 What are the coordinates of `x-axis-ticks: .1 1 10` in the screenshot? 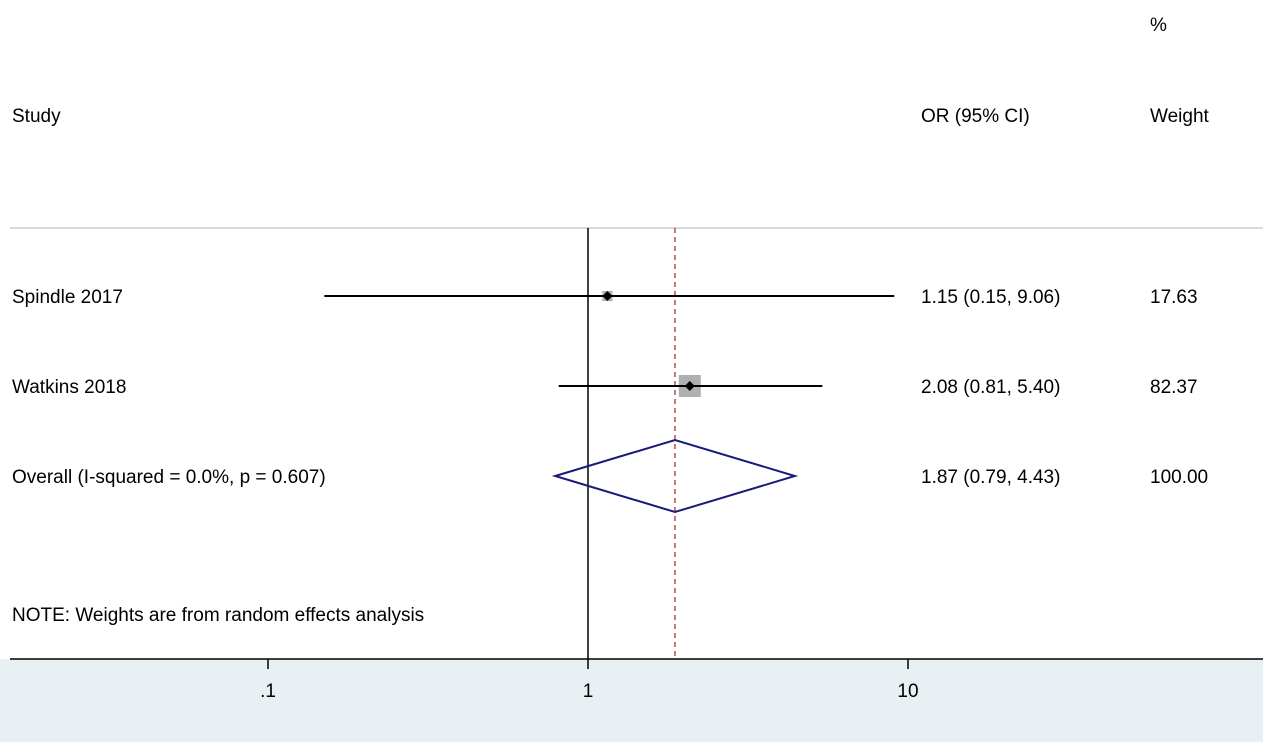 It's located at (589, 680).